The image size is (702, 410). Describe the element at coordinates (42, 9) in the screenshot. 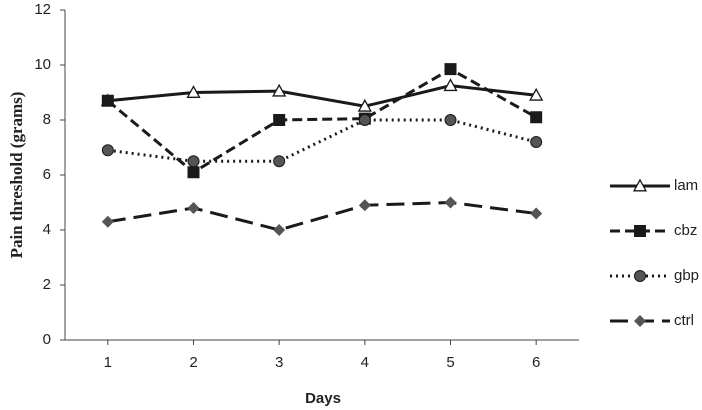

I see `y-tick-label: 12` at that location.